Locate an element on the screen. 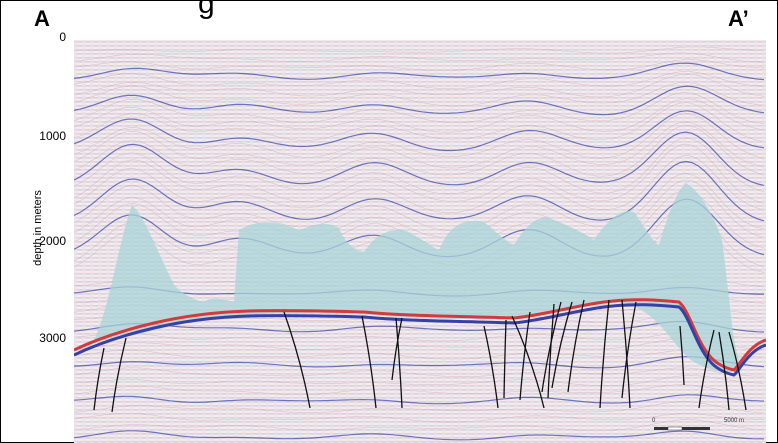 The width and height of the screenshot is (778, 443). base-salt-reflector-blue is located at coordinates (420, 340).